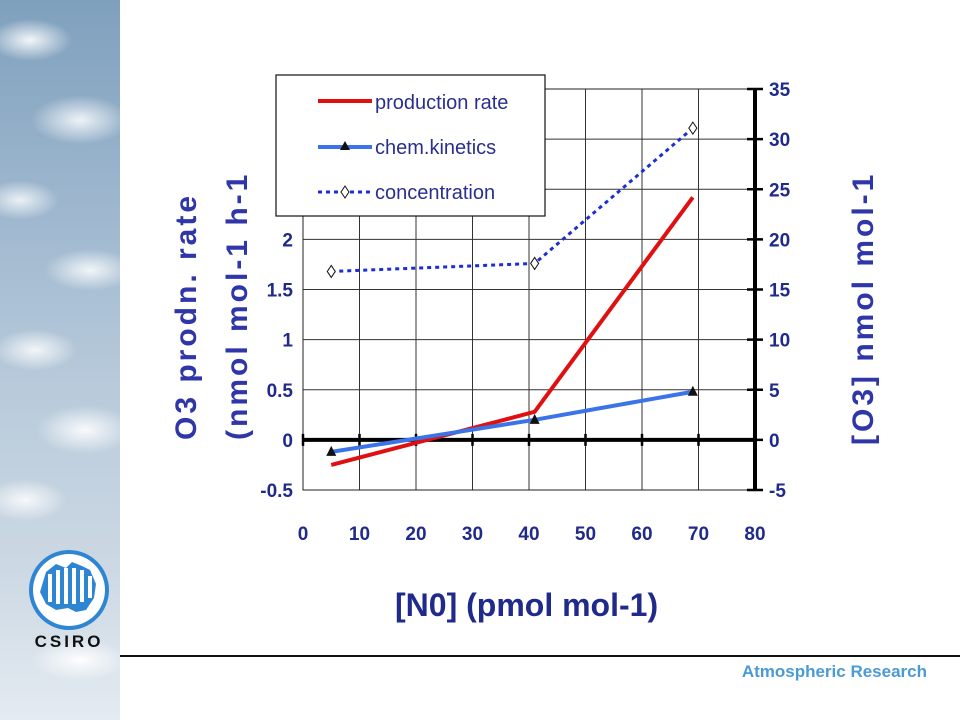  I want to click on legend-marker-diamond, so click(345, 192).